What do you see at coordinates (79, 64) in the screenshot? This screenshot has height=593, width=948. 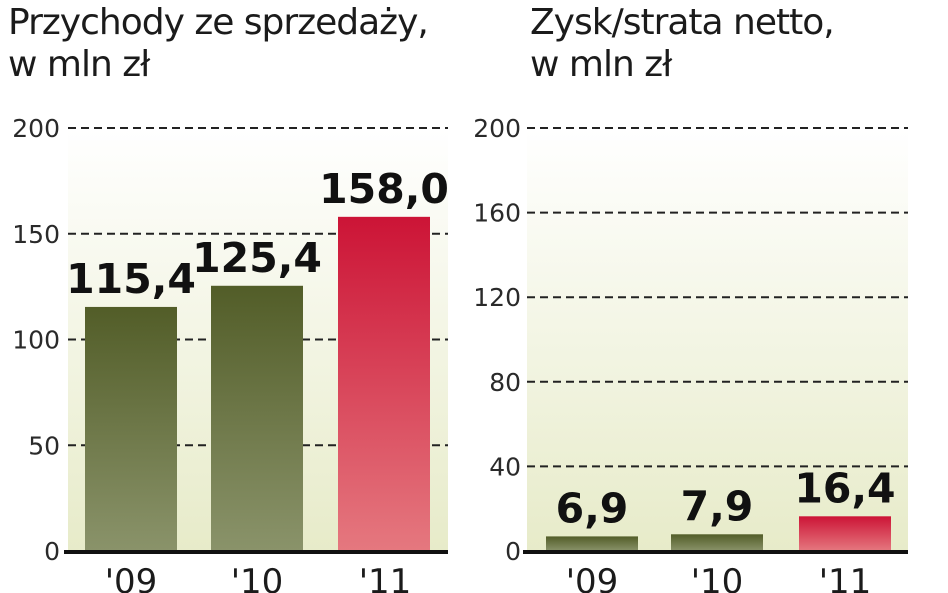 I see `revenue-subtitle: w mln zł` at bounding box center [79, 64].